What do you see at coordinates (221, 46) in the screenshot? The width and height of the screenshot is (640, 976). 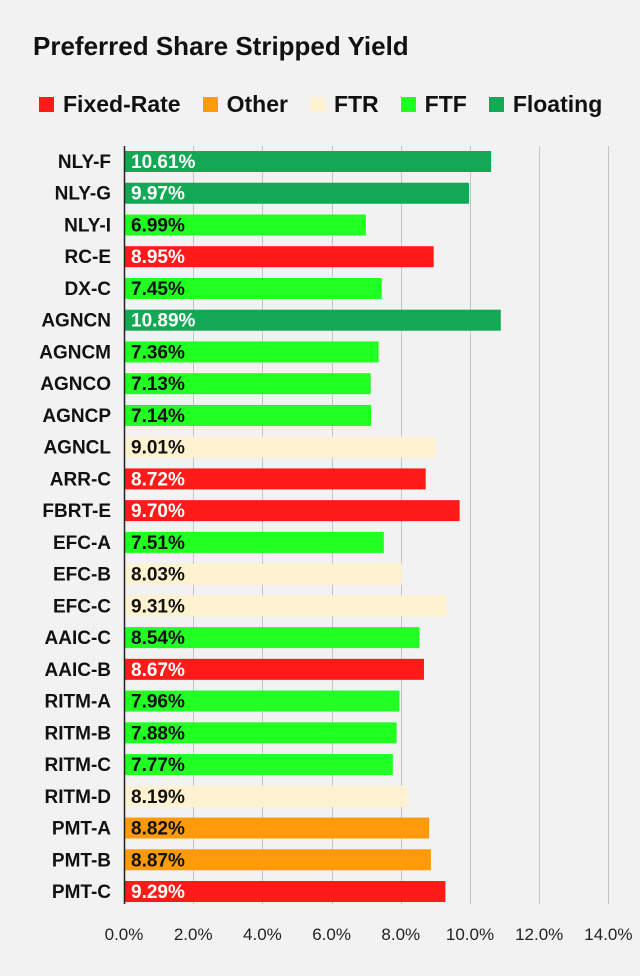 I see `chart-title: Preferred Share Stripped Yield` at bounding box center [221, 46].